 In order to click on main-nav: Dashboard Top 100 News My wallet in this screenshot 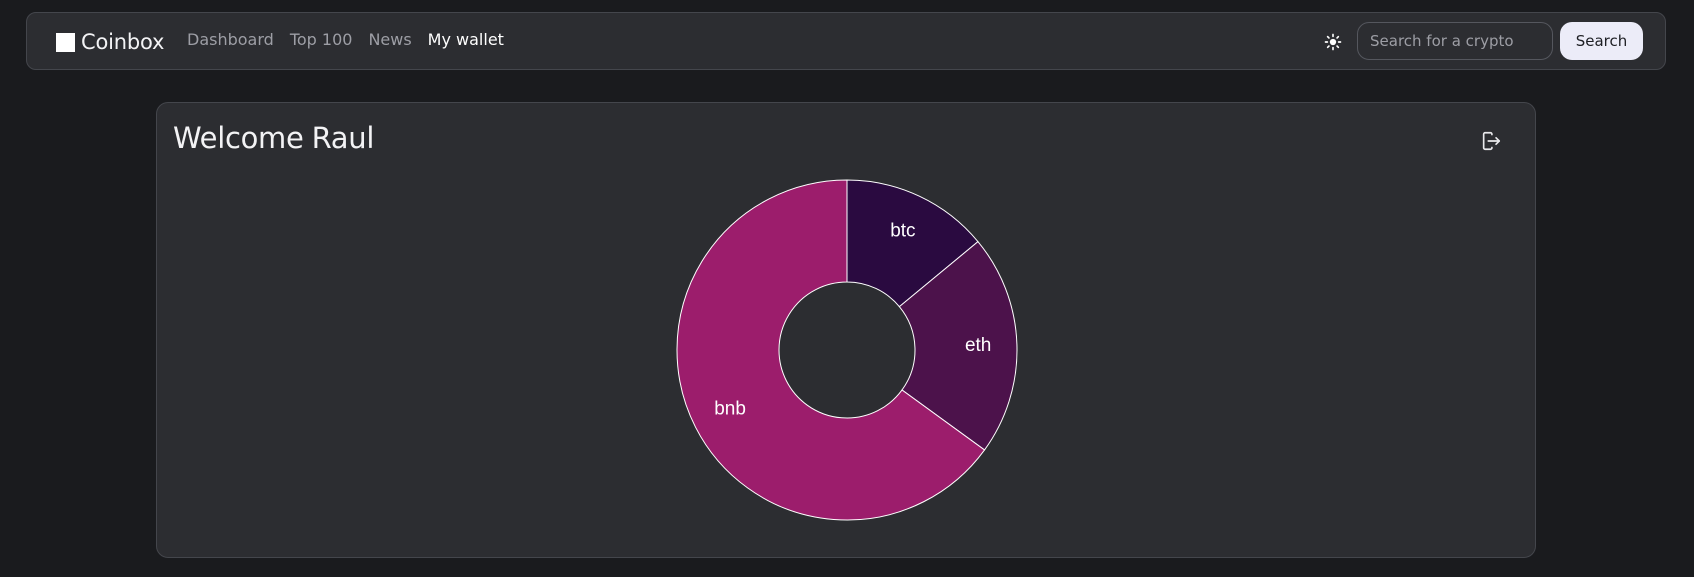, I will do `click(353, 39)`.